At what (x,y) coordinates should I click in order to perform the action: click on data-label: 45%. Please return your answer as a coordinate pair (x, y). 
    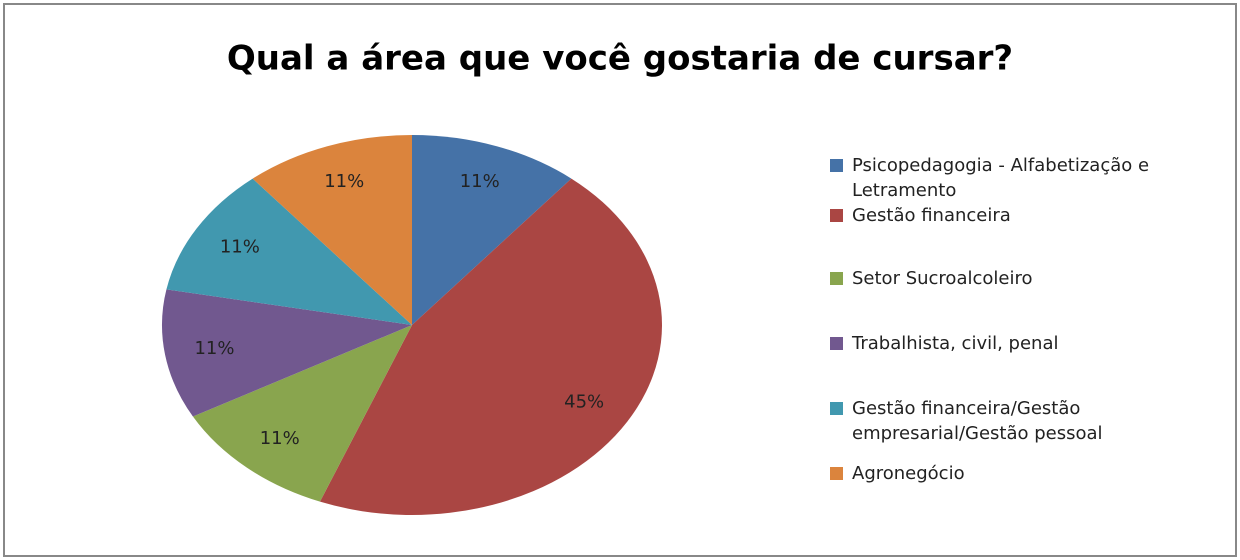
    Looking at the image, I should click on (584, 401).